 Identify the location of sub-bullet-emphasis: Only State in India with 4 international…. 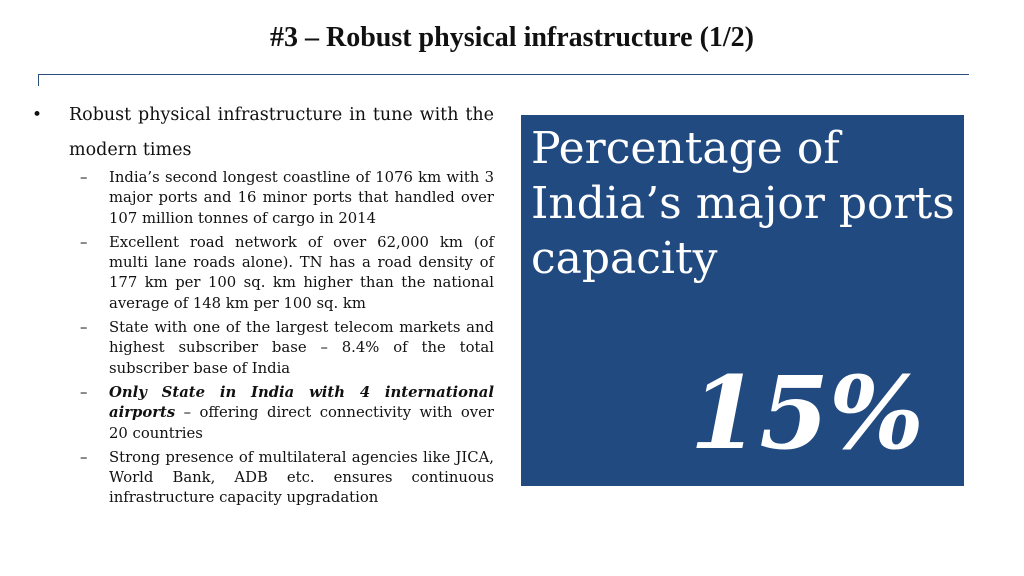
(301, 402).